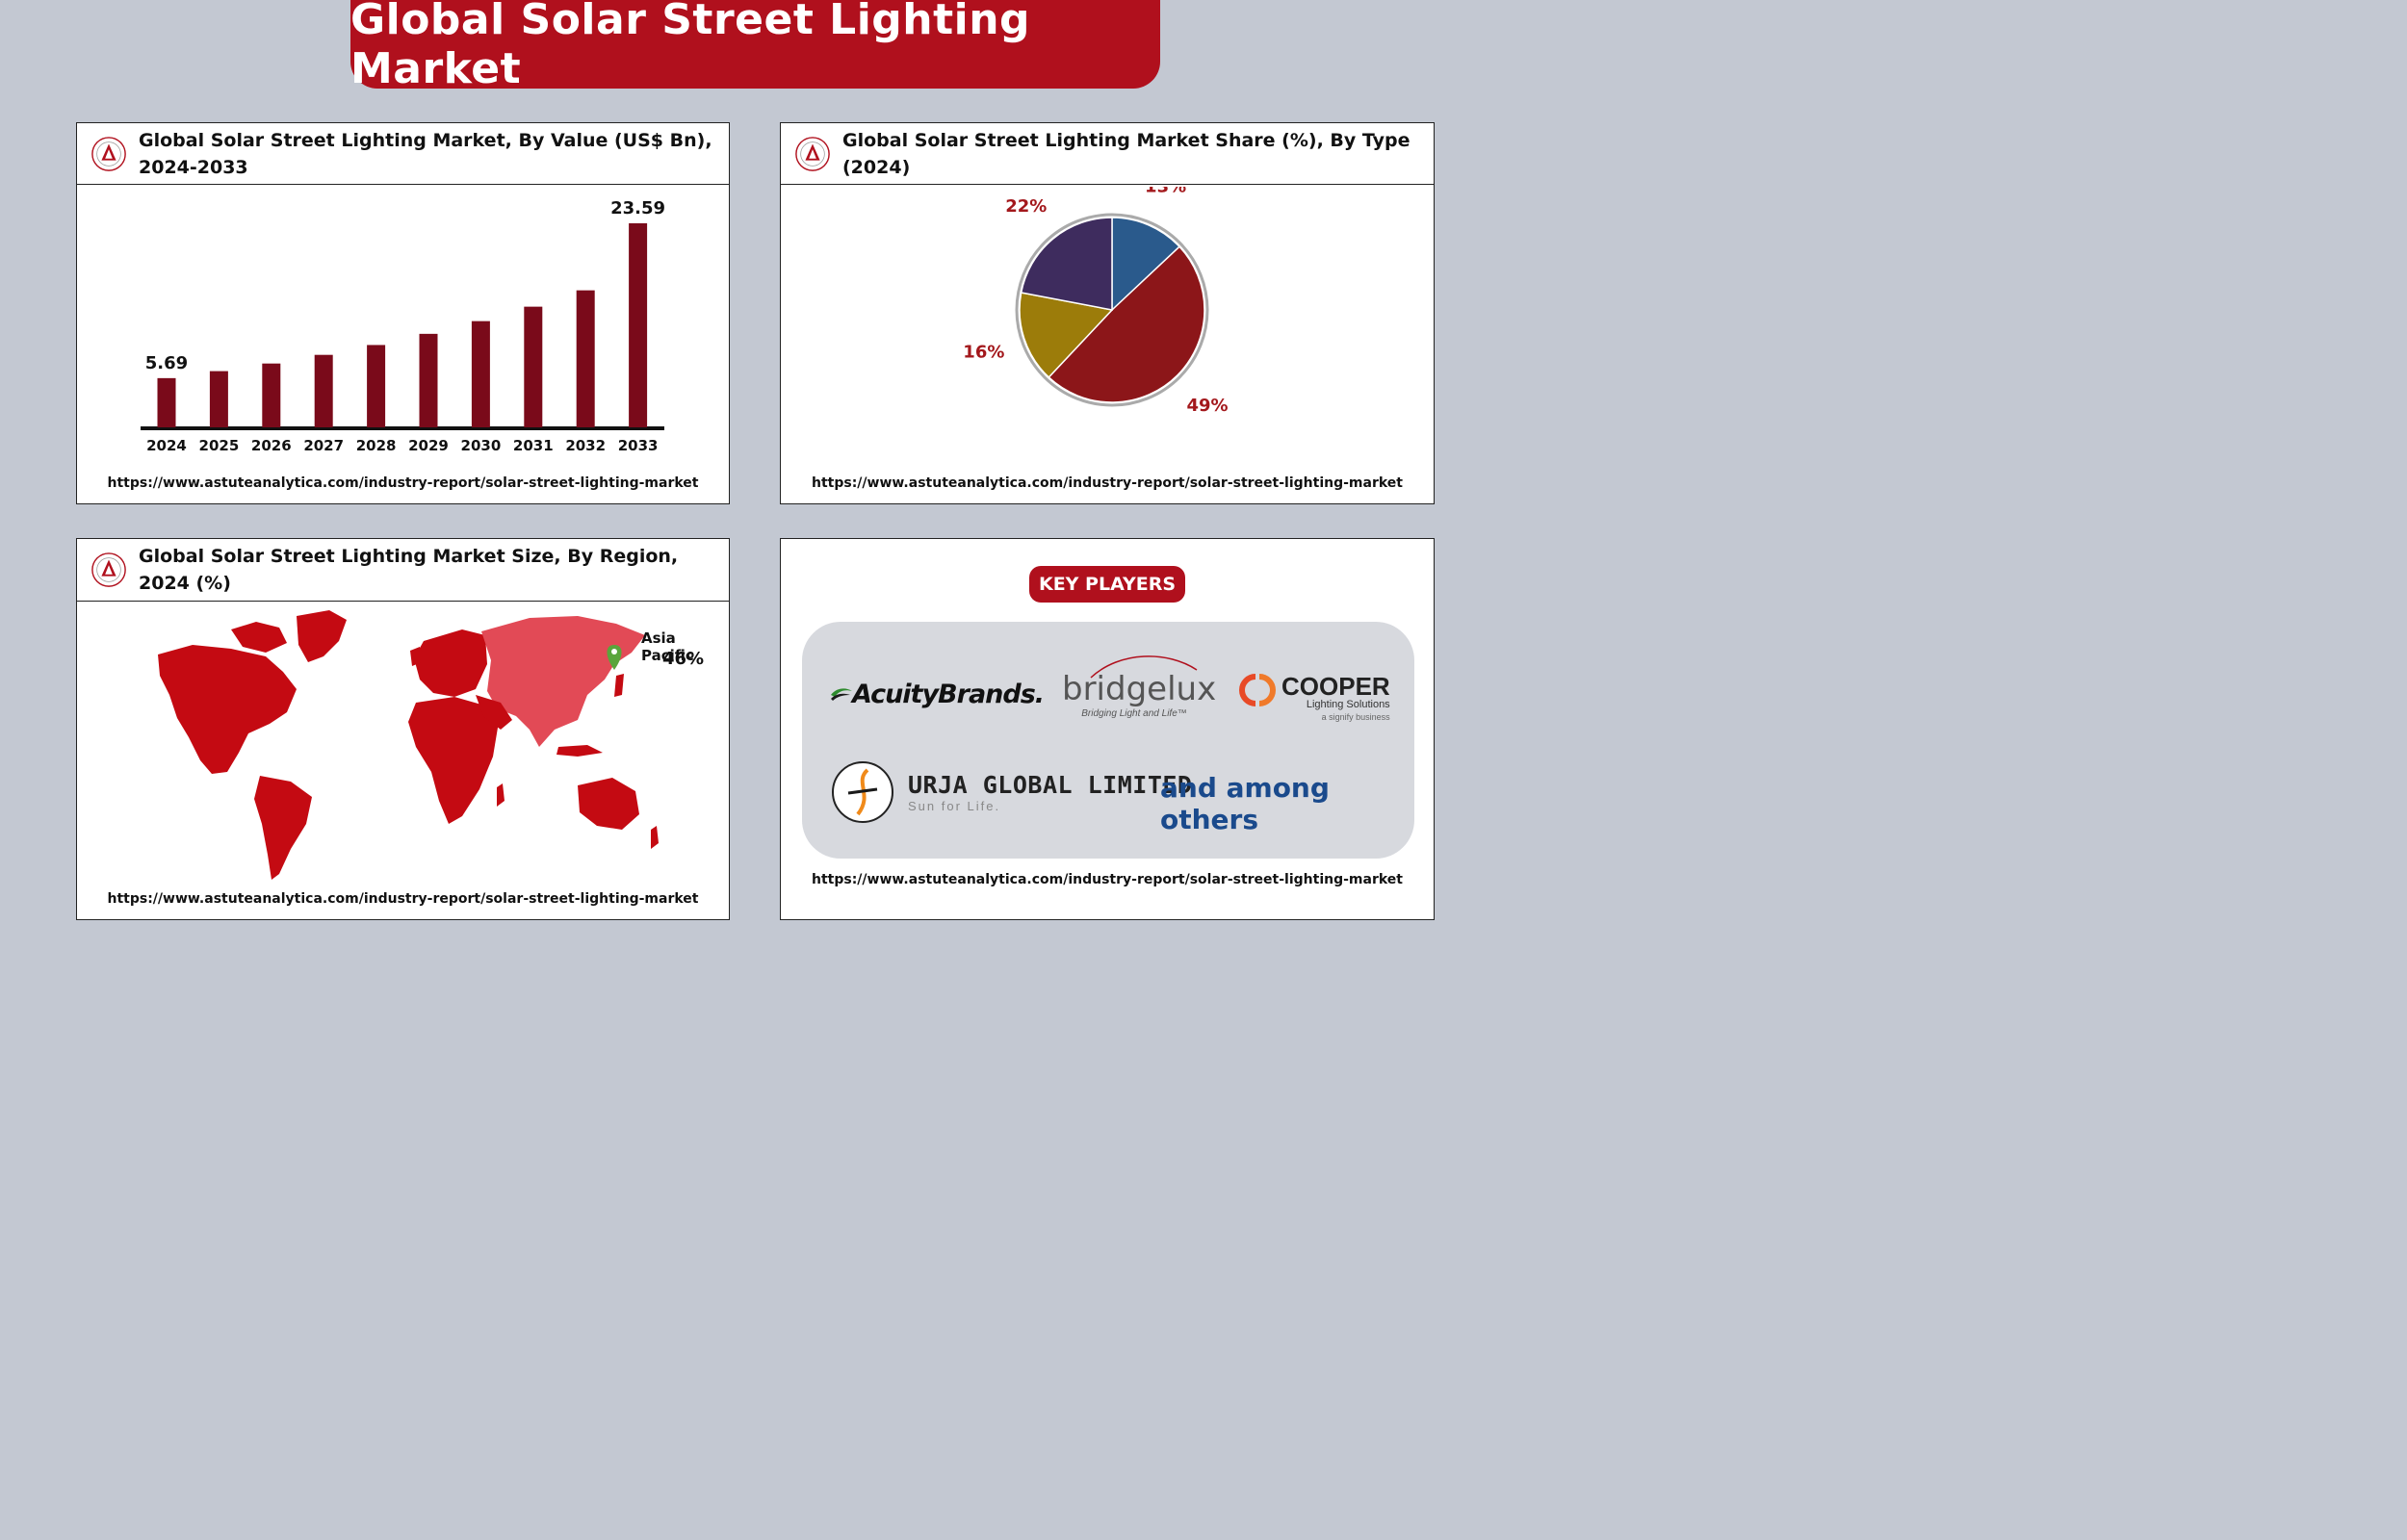 The image size is (2407, 1540). I want to click on europe-shape, so click(450, 663).